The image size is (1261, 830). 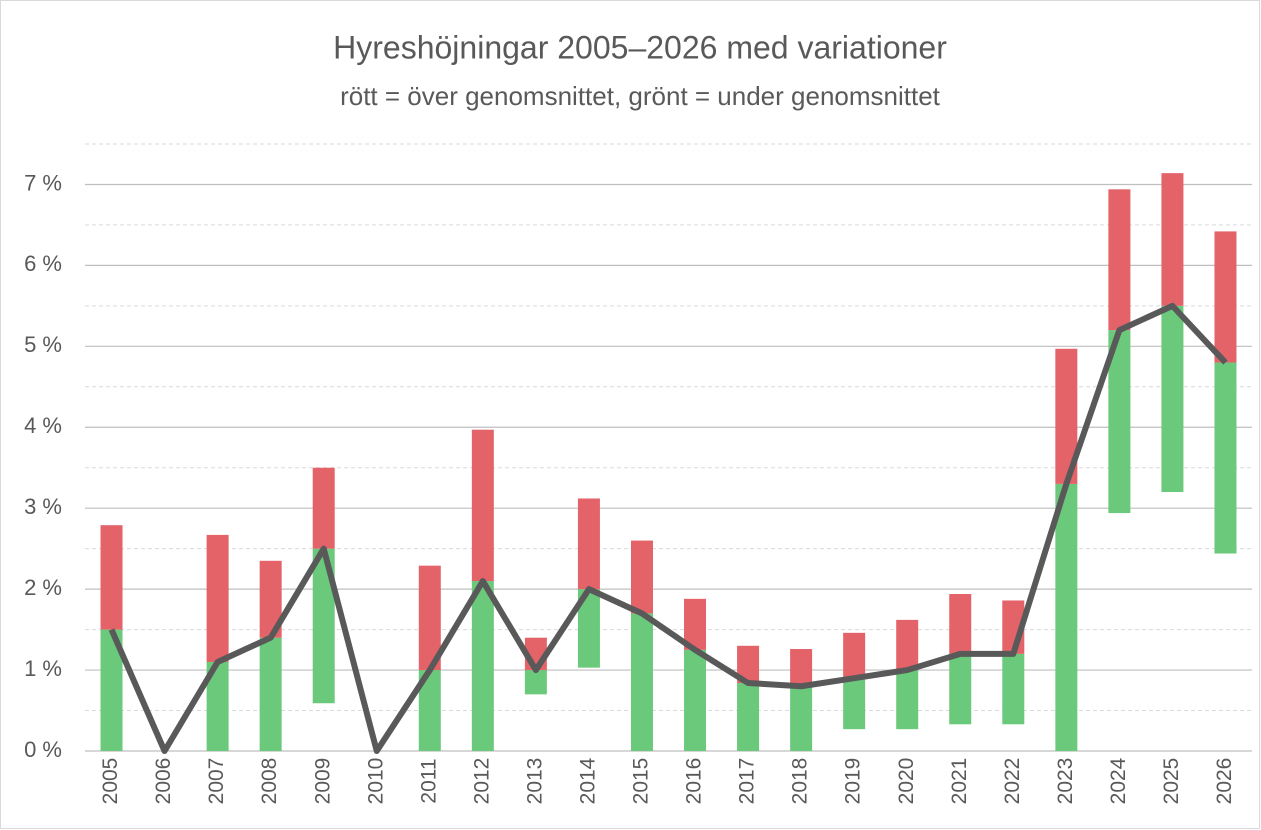 What do you see at coordinates (322, 781) in the screenshot?
I see `x-tick-label: 2009` at bounding box center [322, 781].